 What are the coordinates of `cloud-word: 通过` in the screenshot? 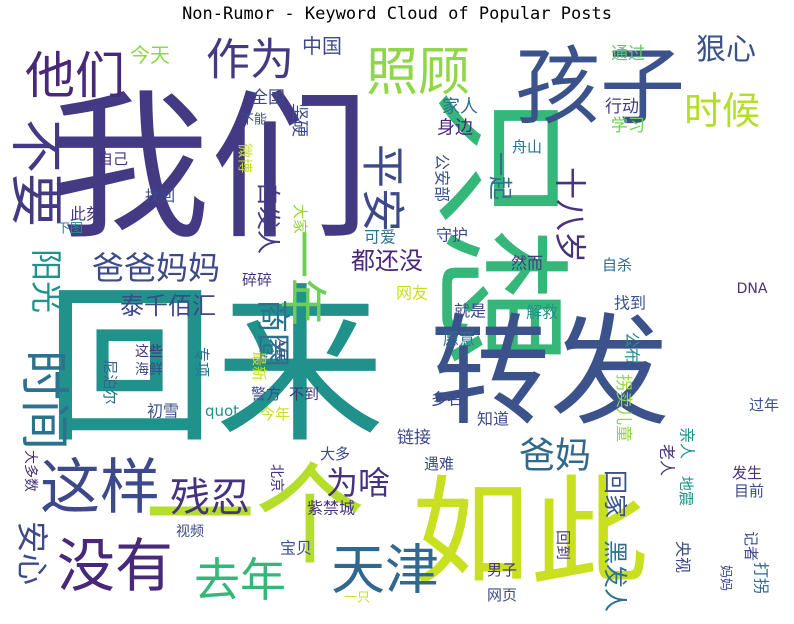 It's located at (628, 54).